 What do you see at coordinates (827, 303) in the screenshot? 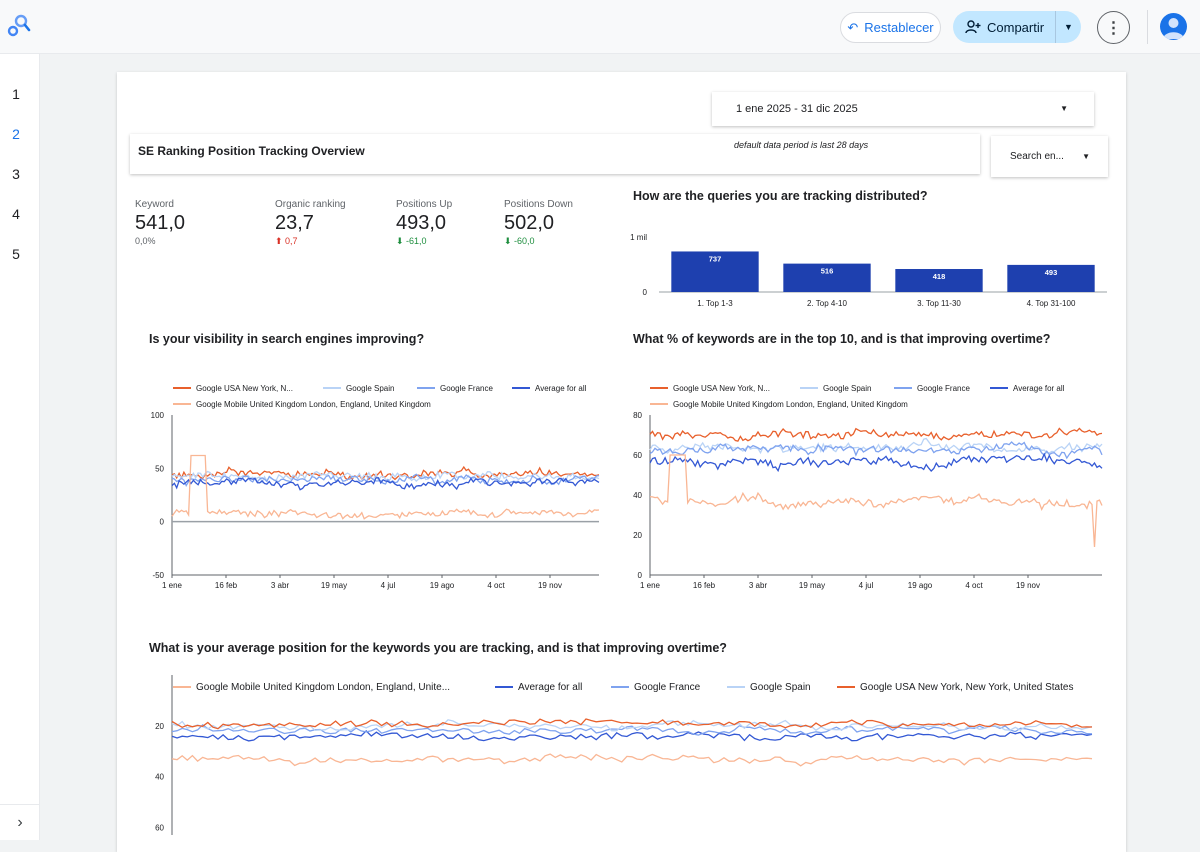
I see `x-tick-label: 2. Top 4-10` at bounding box center [827, 303].